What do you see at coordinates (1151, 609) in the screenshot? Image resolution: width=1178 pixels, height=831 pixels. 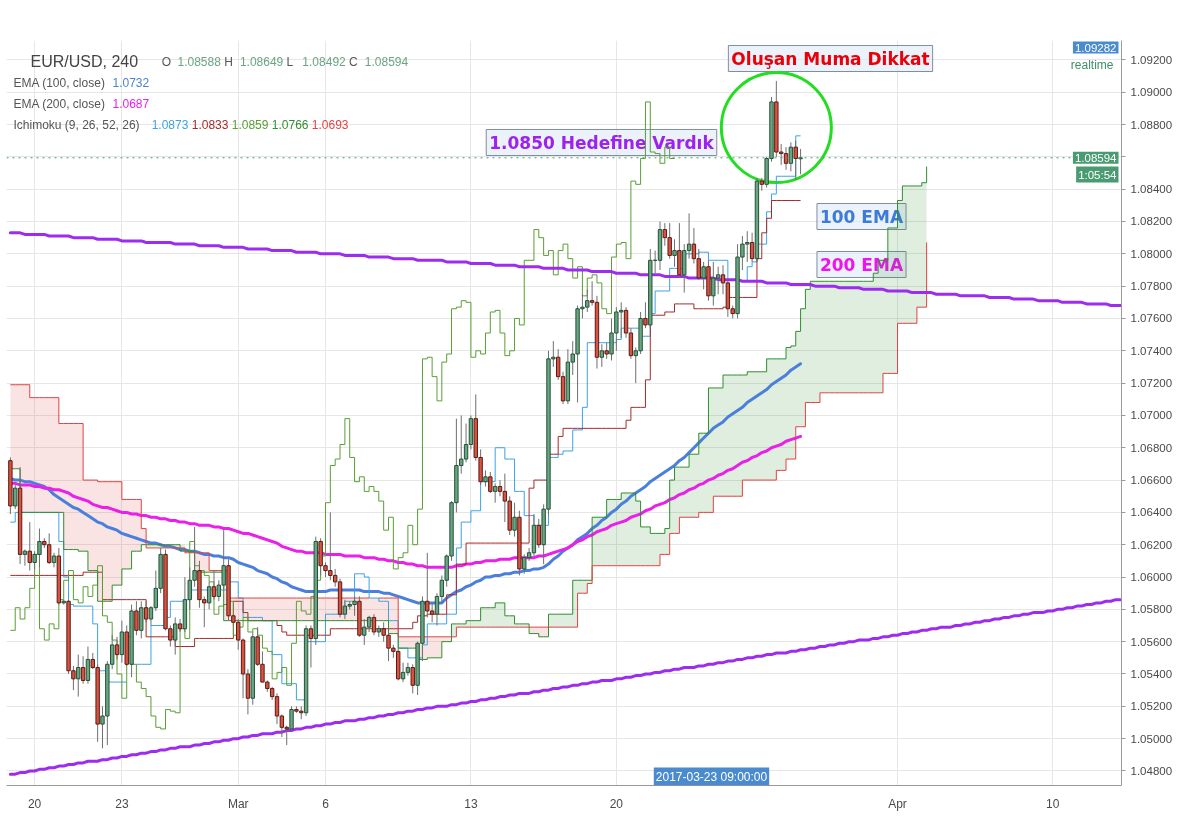 I see `y-tick-label: 1.05800` at bounding box center [1151, 609].